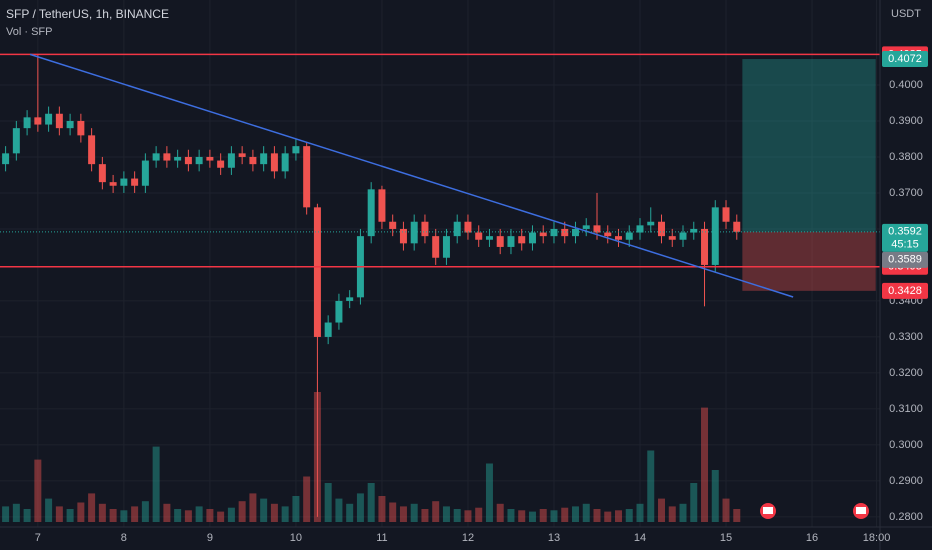 The height and width of the screenshot is (550, 932). Describe the element at coordinates (905, 291) in the screenshot. I see `price-label: 0.3428` at that location.